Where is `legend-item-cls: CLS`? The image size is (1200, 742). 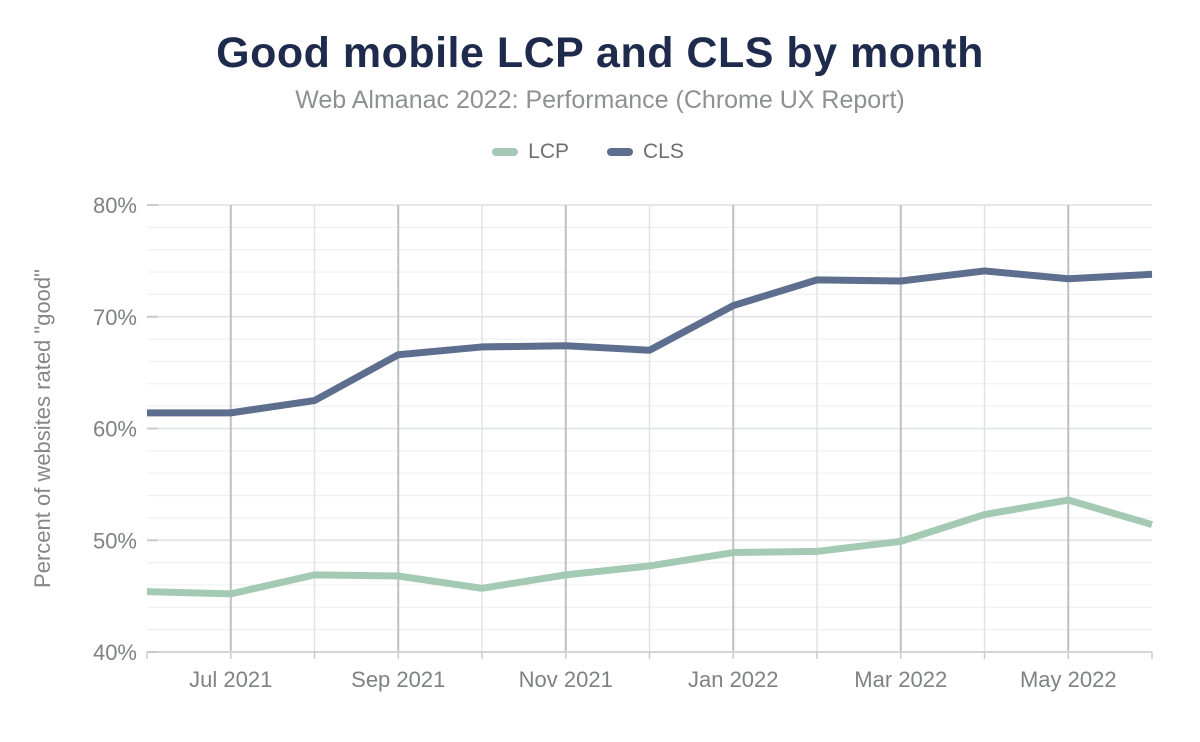 legend-item-cls: CLS is located at coordinates (645, 151).